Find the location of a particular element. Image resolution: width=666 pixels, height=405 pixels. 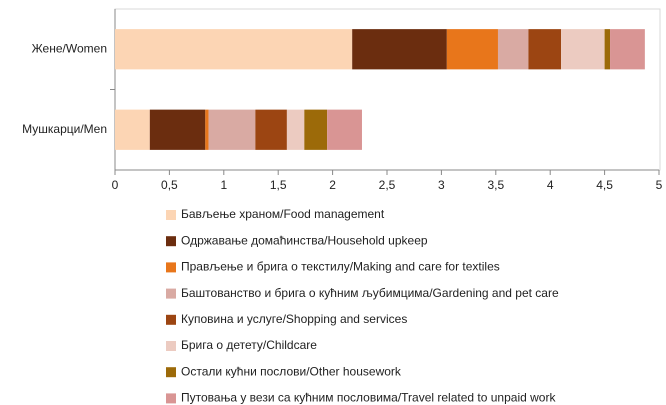

x-tick-label: 4,5 is located at coordinates (604, 185).